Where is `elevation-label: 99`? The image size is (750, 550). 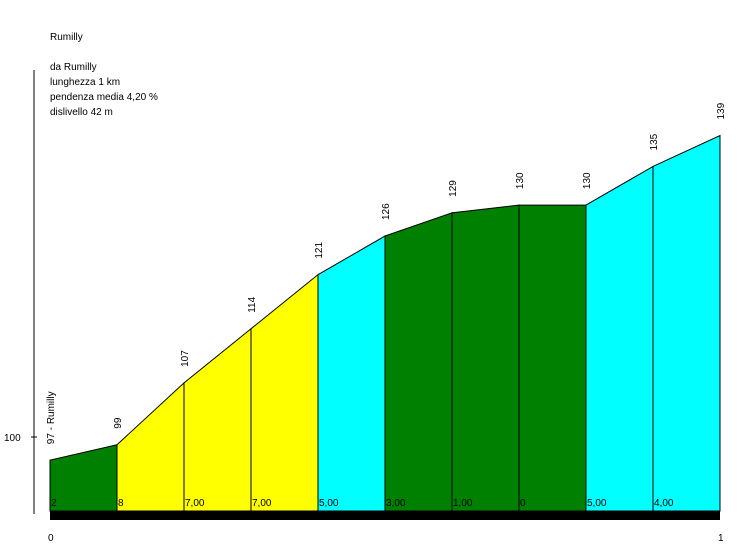 elevation-label: 99 is located at coordinates (118, 423).